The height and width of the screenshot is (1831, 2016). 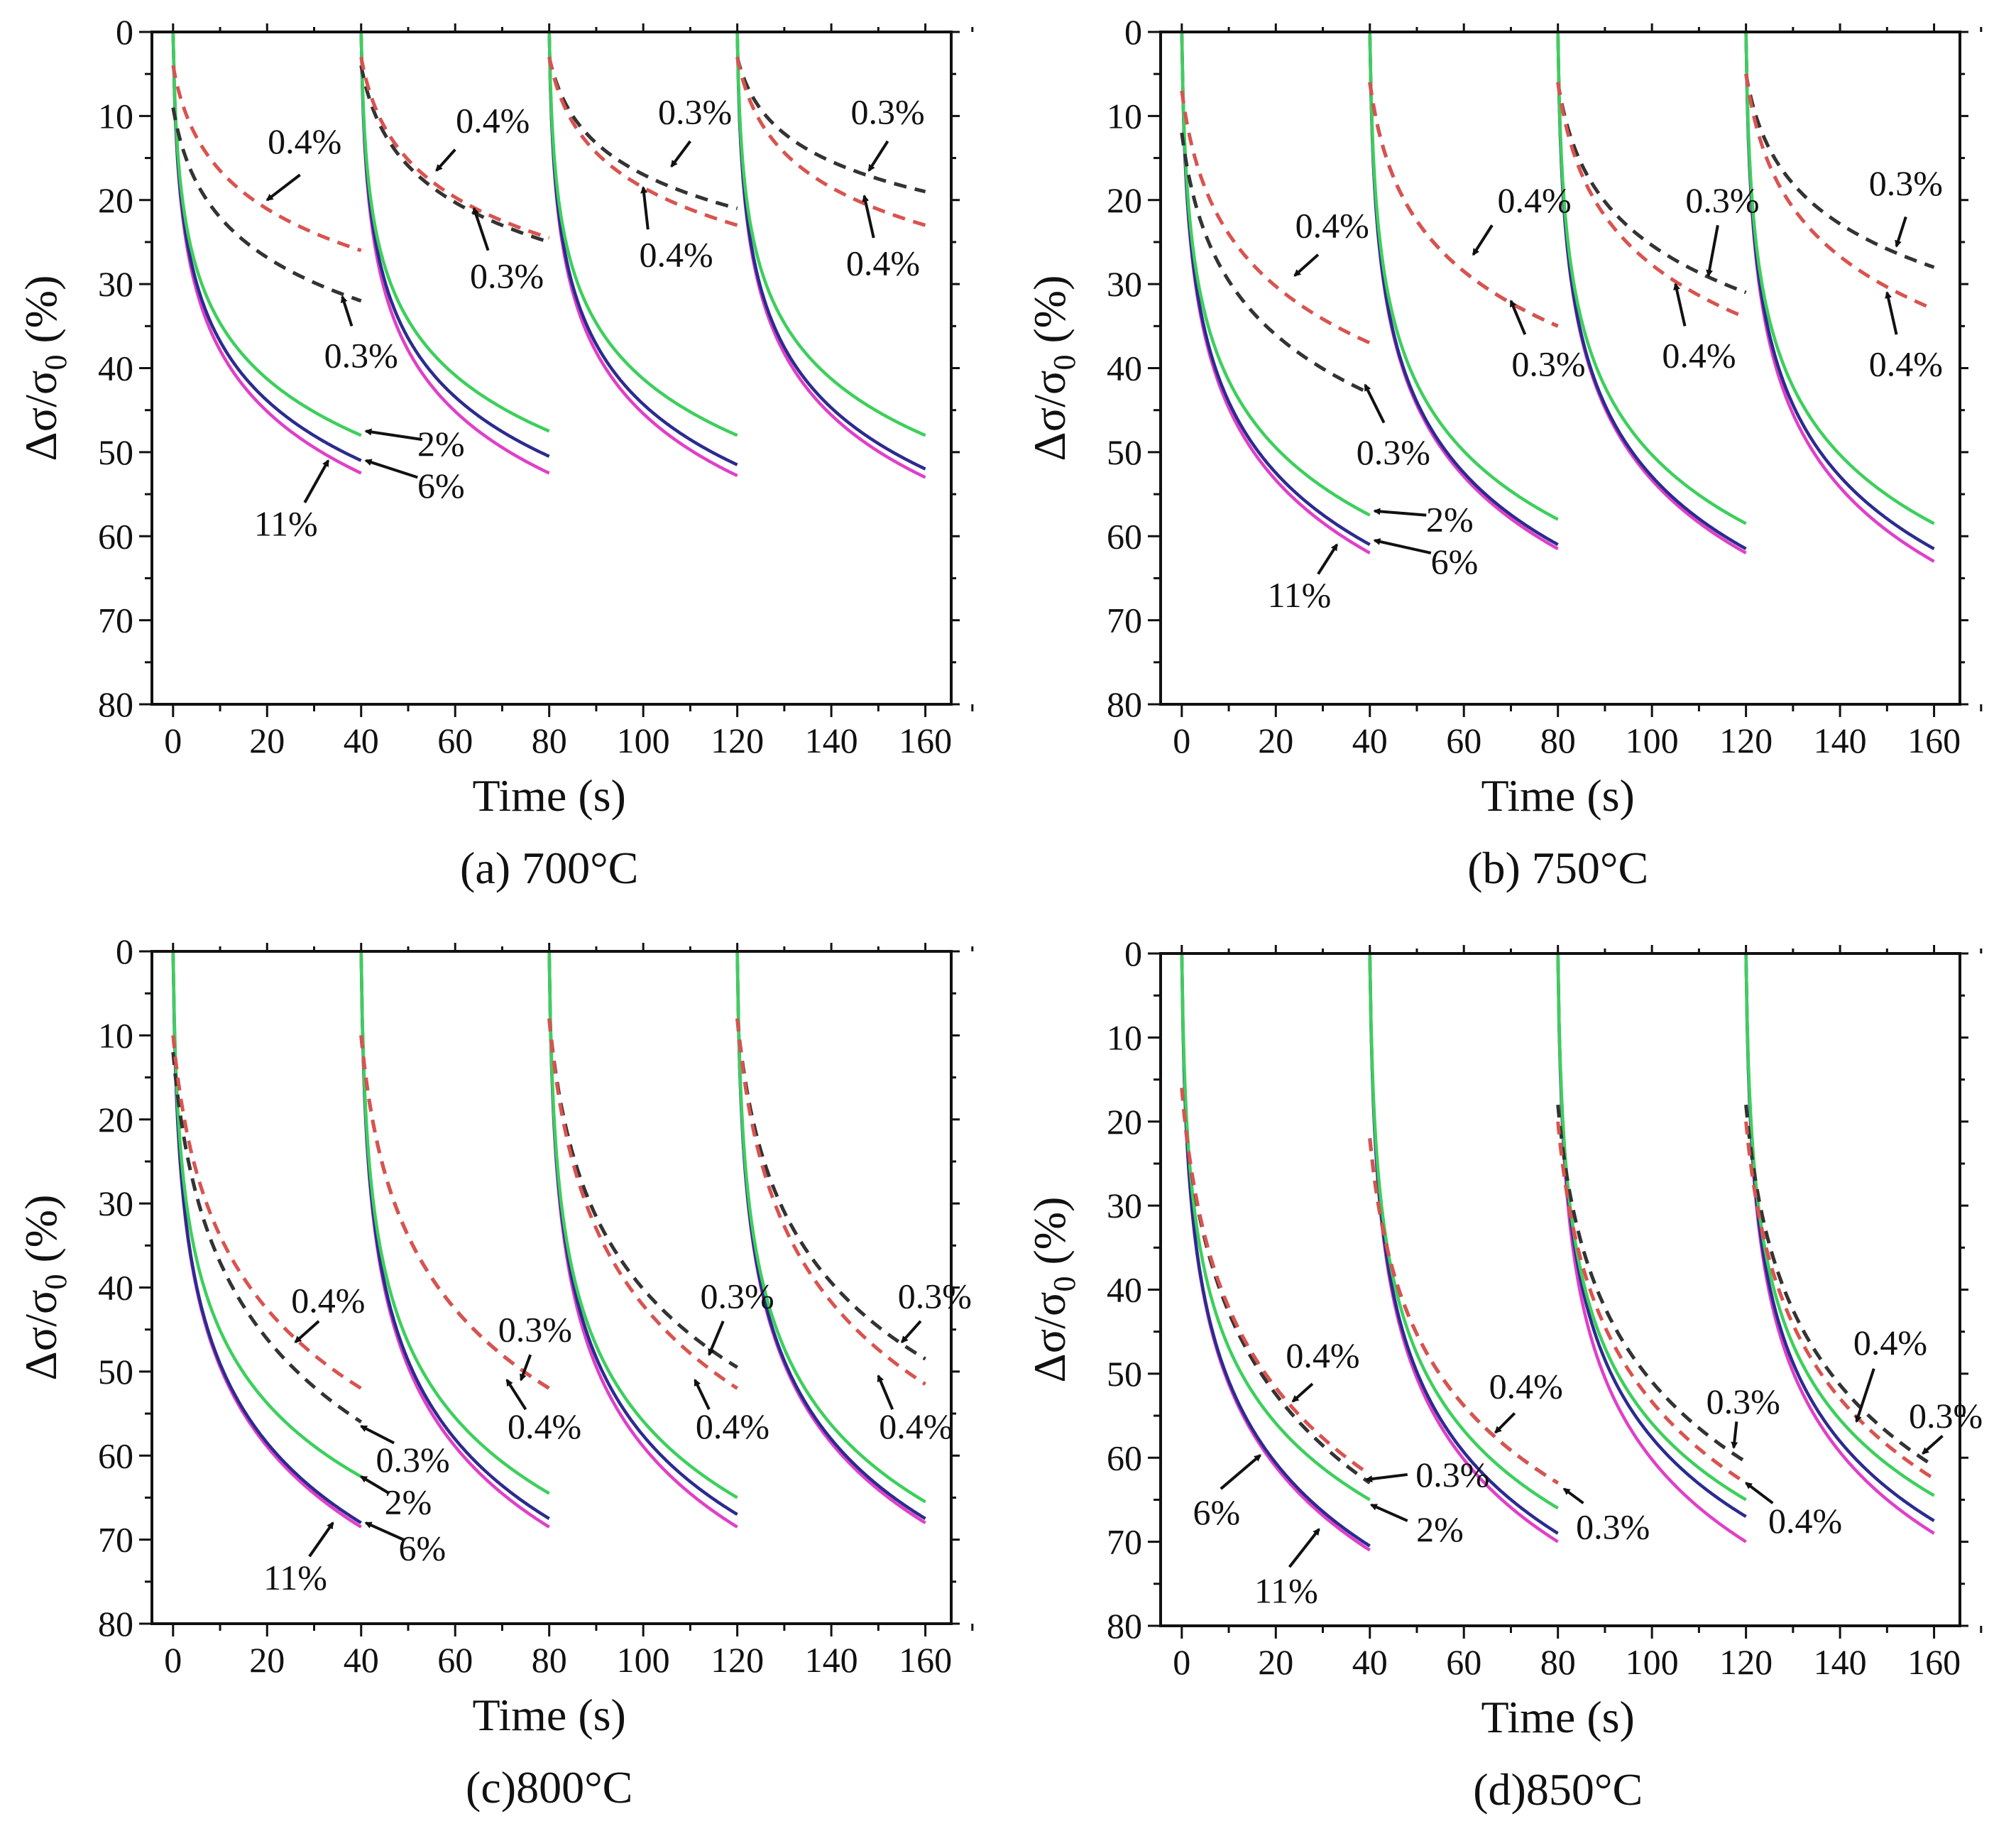 What do you see at coordinates (1064, 1284) in the screenshot?
I see `y-axis-title-subscript: 0` at bounding box center [1064, 1284].